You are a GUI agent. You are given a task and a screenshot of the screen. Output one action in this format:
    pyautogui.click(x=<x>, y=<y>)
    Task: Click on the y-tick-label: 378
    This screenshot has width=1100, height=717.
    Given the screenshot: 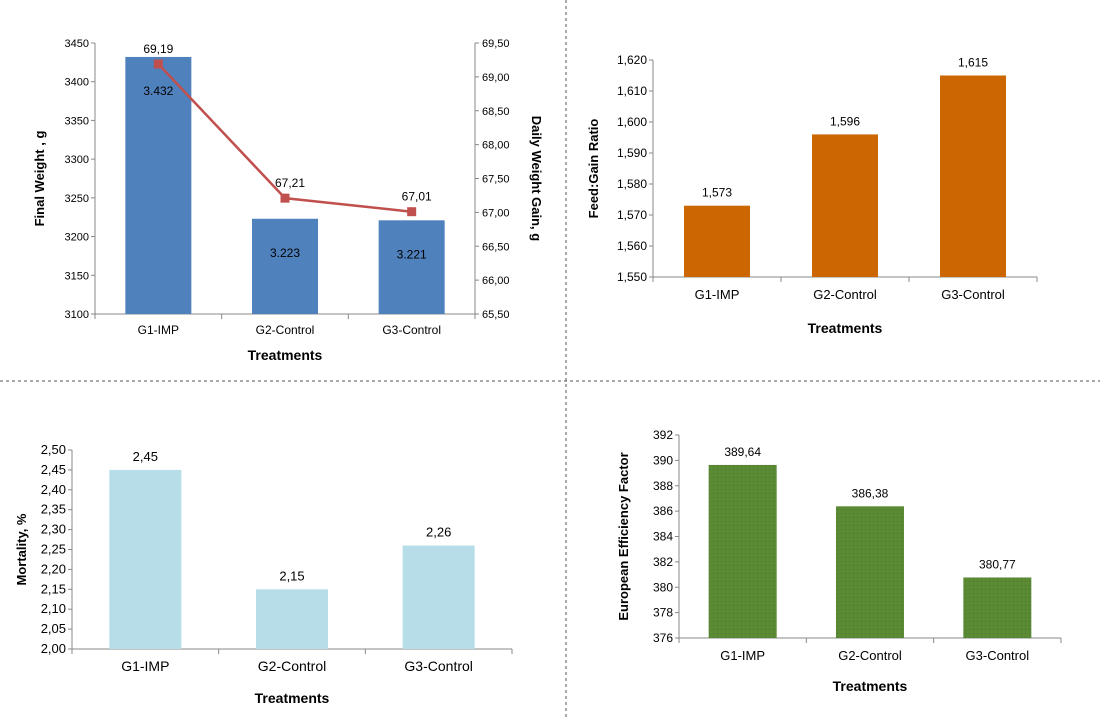 What is the action you would take?
    pyautogui.click(x=663, y=613)
    